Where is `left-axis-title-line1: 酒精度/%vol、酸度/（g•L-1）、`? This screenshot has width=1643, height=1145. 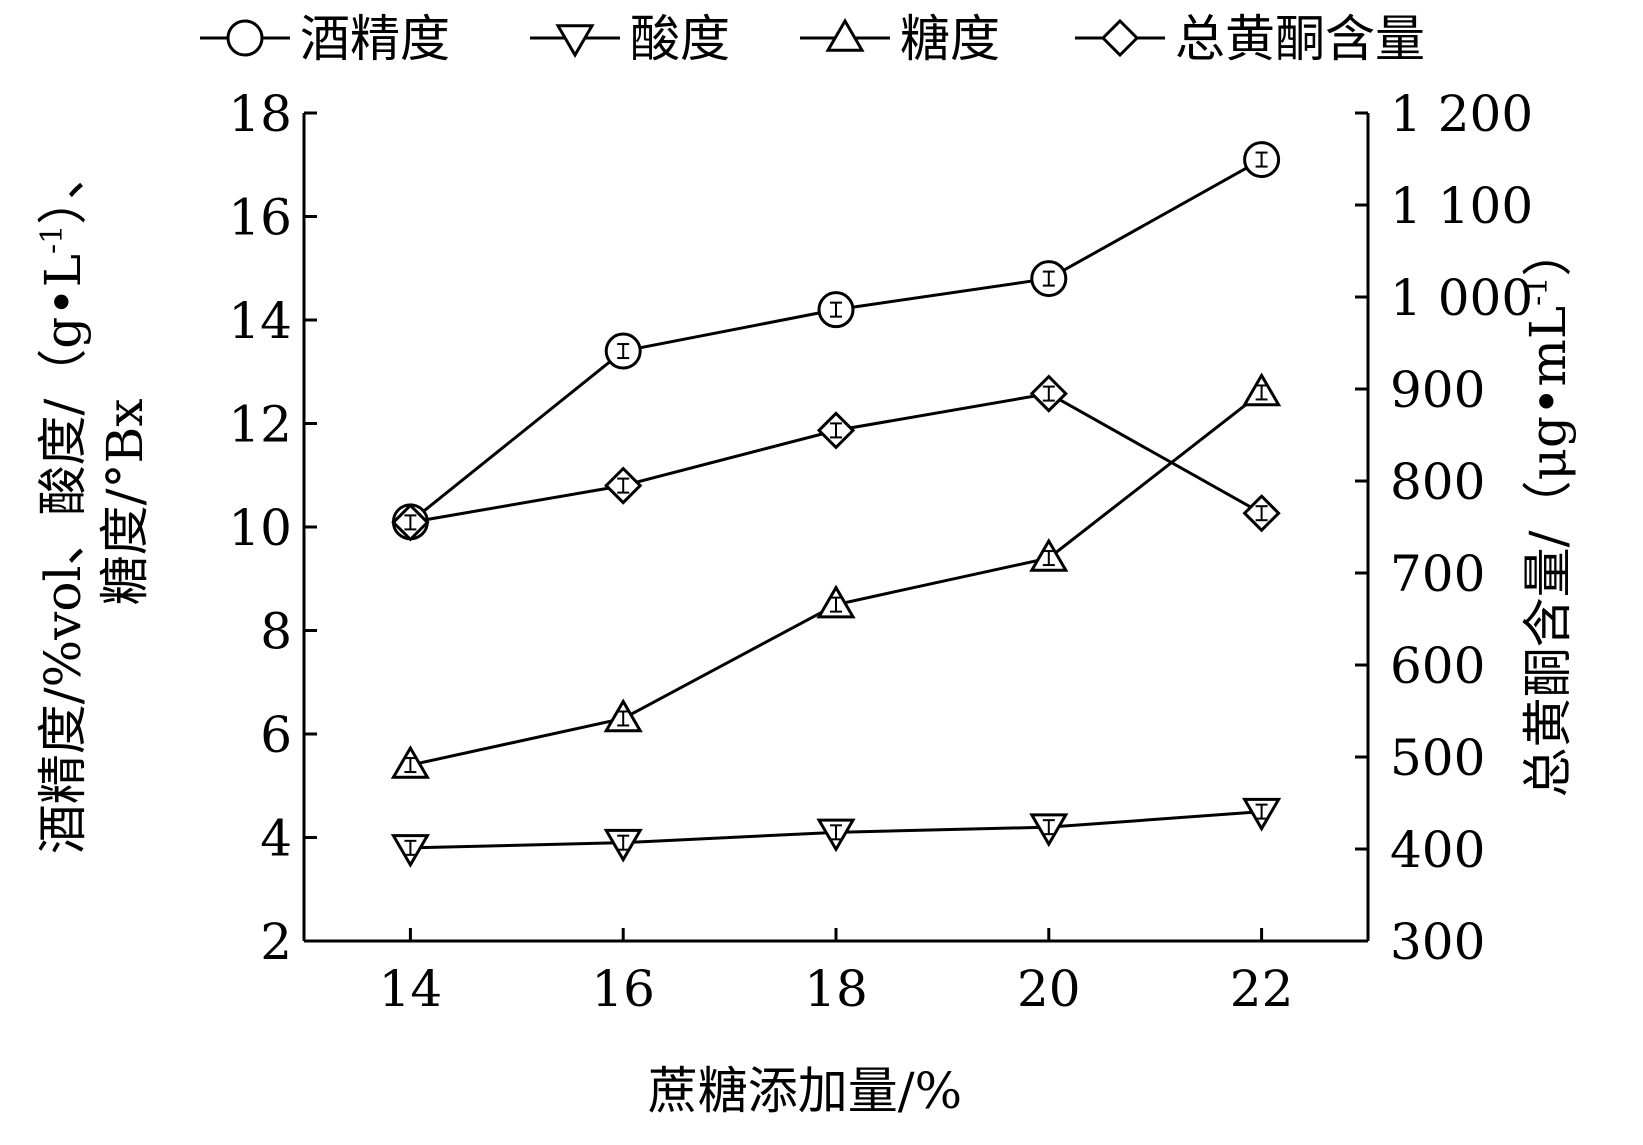 left-axis-title-line1: 酒精度/%vol、酸度/（g•L-1）、 is located at coordinates (63, 502).